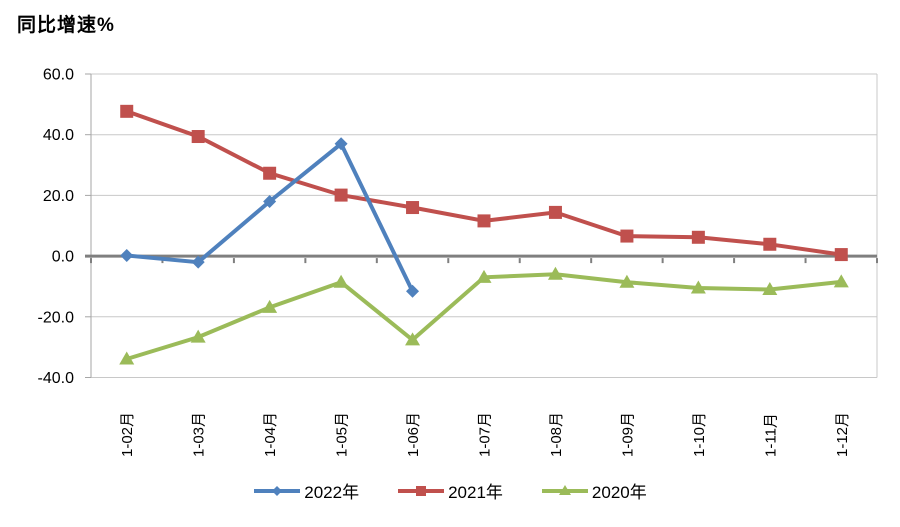  Describe the element at coordinates (699, 434) in the screenshot. I see `x-tick-label: 1-10月` at that location.